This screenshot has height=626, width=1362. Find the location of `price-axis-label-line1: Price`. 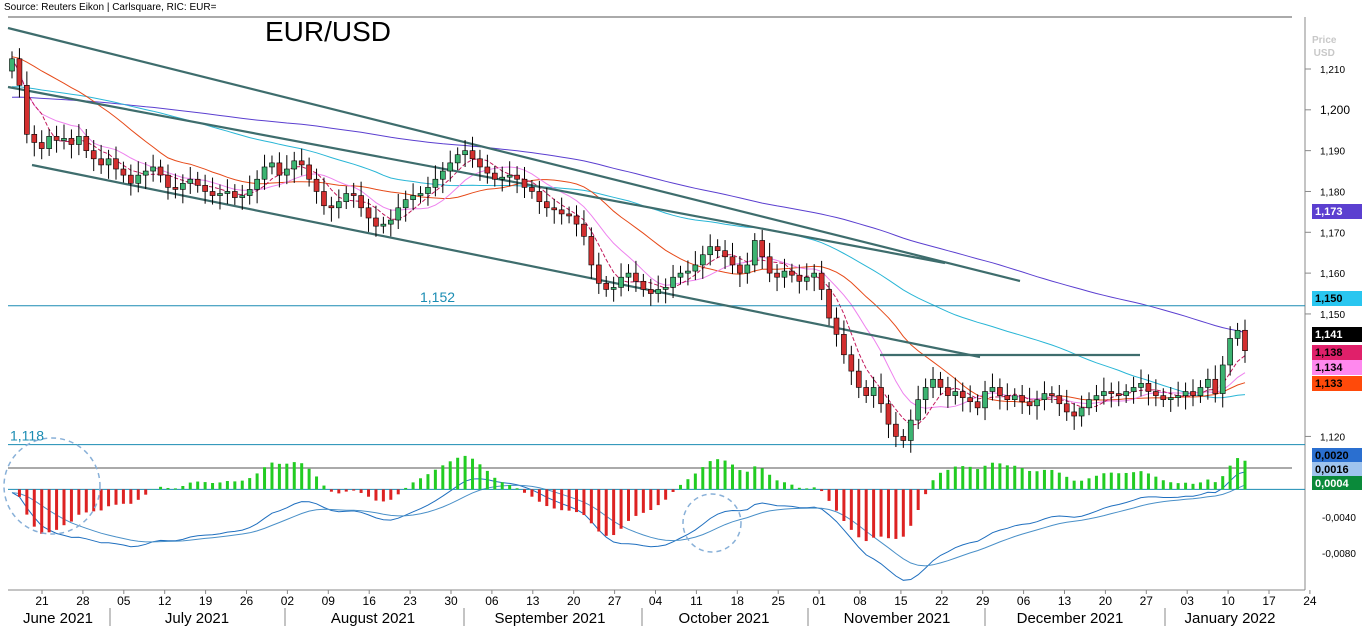

price-axis-label-line1: Price is located at coordinates (1324, 40).